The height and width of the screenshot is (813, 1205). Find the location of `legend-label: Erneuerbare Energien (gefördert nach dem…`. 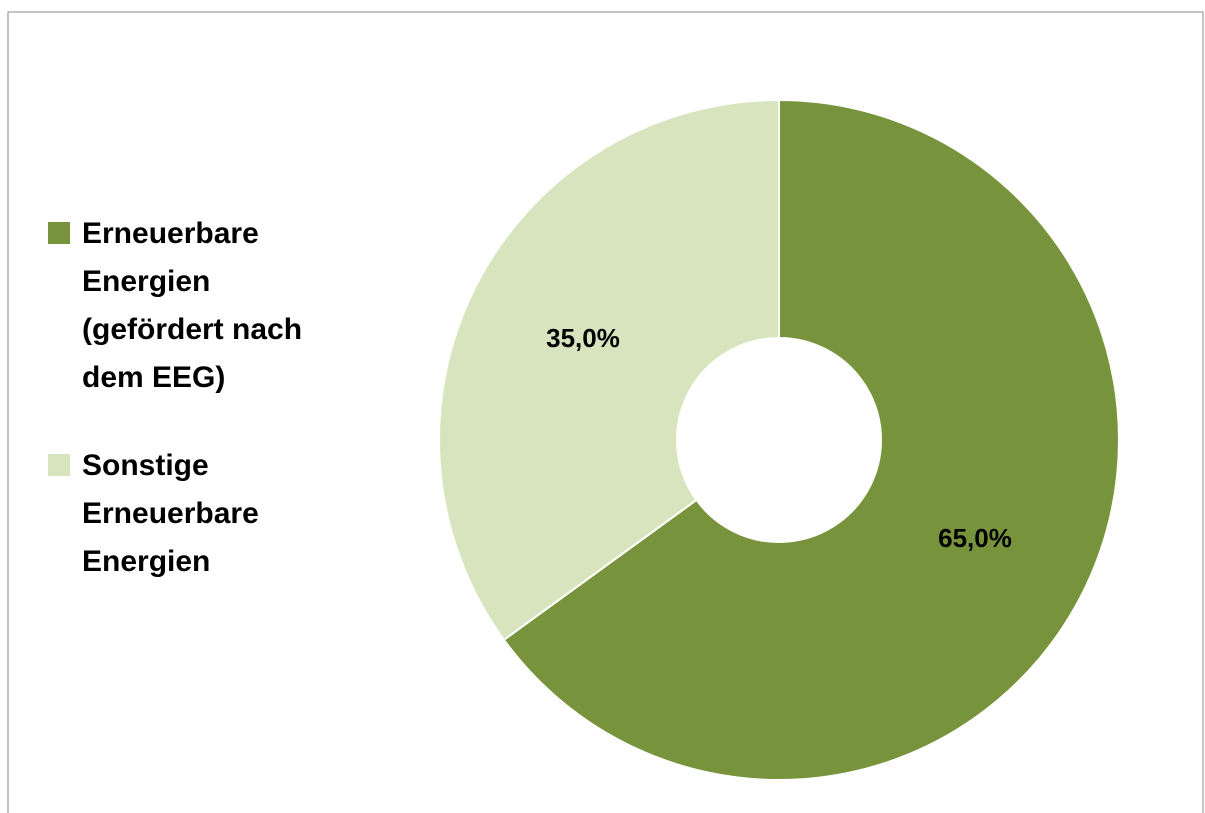

legend-label: Erneuerbare Energien (gefördert nach dem… is located at coordinates (192, 305).